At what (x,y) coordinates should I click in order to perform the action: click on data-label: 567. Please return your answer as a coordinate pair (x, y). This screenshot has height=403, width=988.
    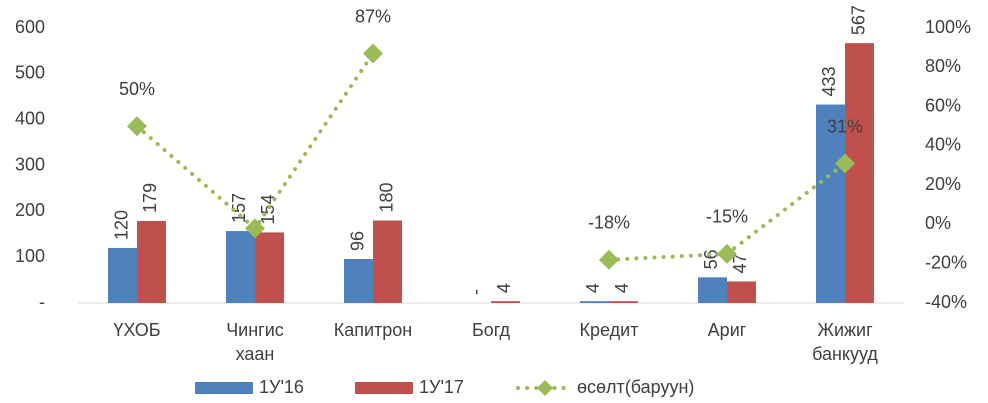
    Looking at the image, I should click on (858, 20).